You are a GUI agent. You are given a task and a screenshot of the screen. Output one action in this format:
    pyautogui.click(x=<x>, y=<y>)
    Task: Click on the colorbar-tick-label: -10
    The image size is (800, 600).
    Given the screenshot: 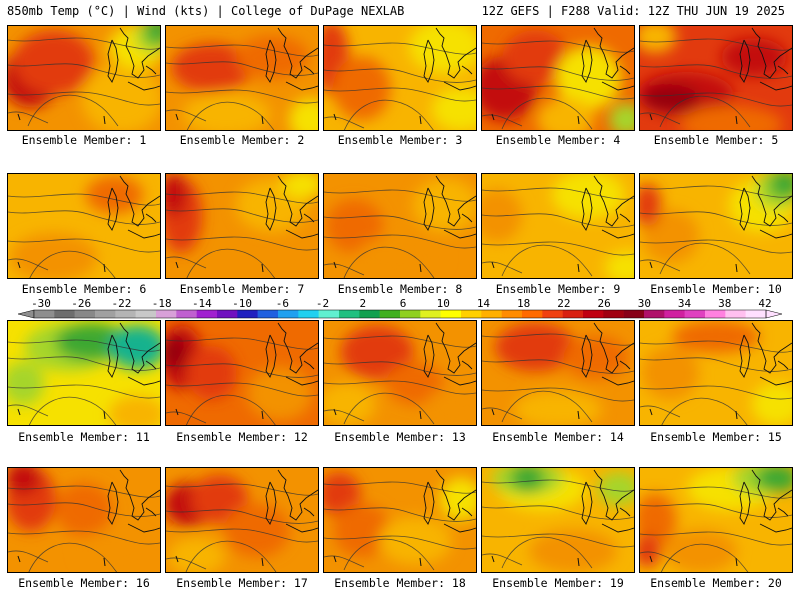 What is the action you would take?
    pyautogui.click(x=242, y=303)
    